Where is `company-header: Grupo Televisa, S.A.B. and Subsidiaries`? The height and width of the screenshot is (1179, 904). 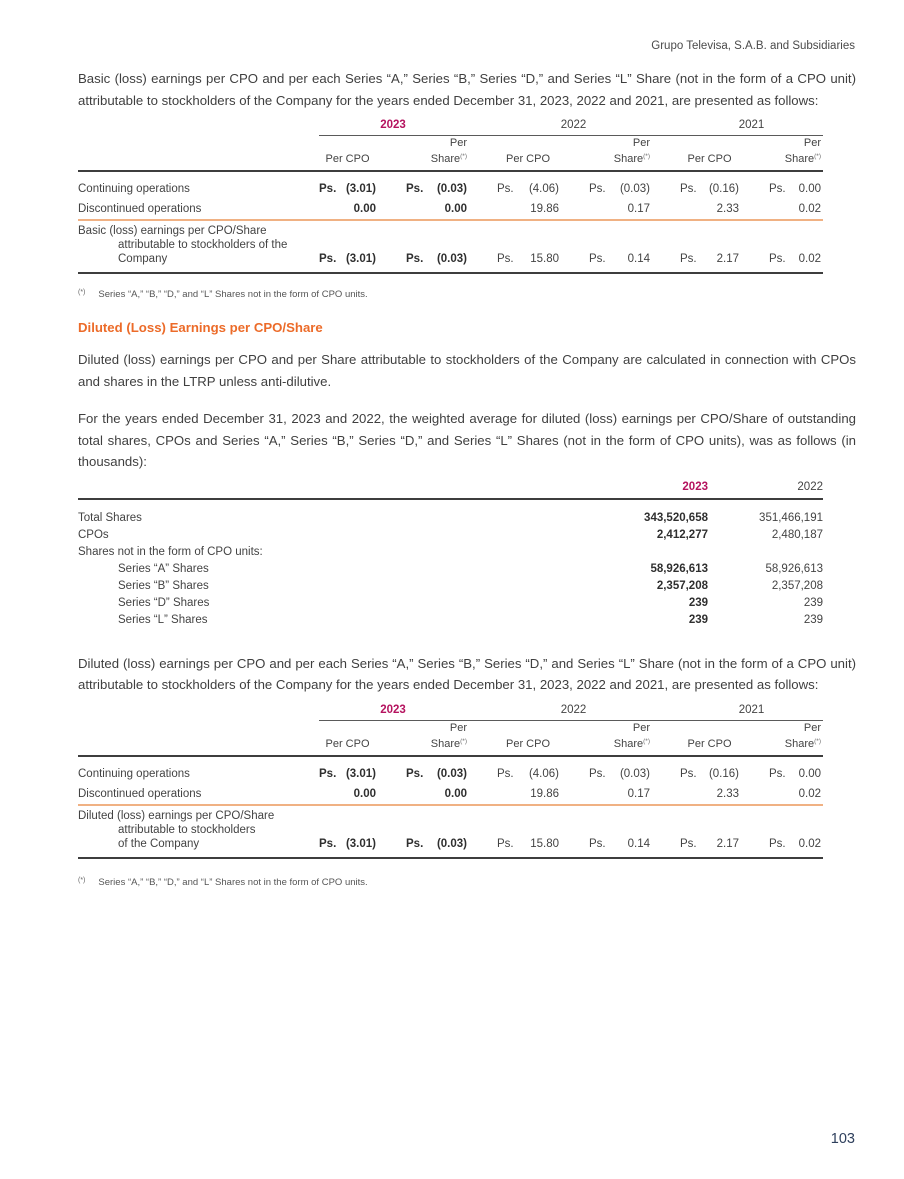 company-header: Grupo Televisa, S.A.B. and Subsidiaries is located at coordinates (753, 46).